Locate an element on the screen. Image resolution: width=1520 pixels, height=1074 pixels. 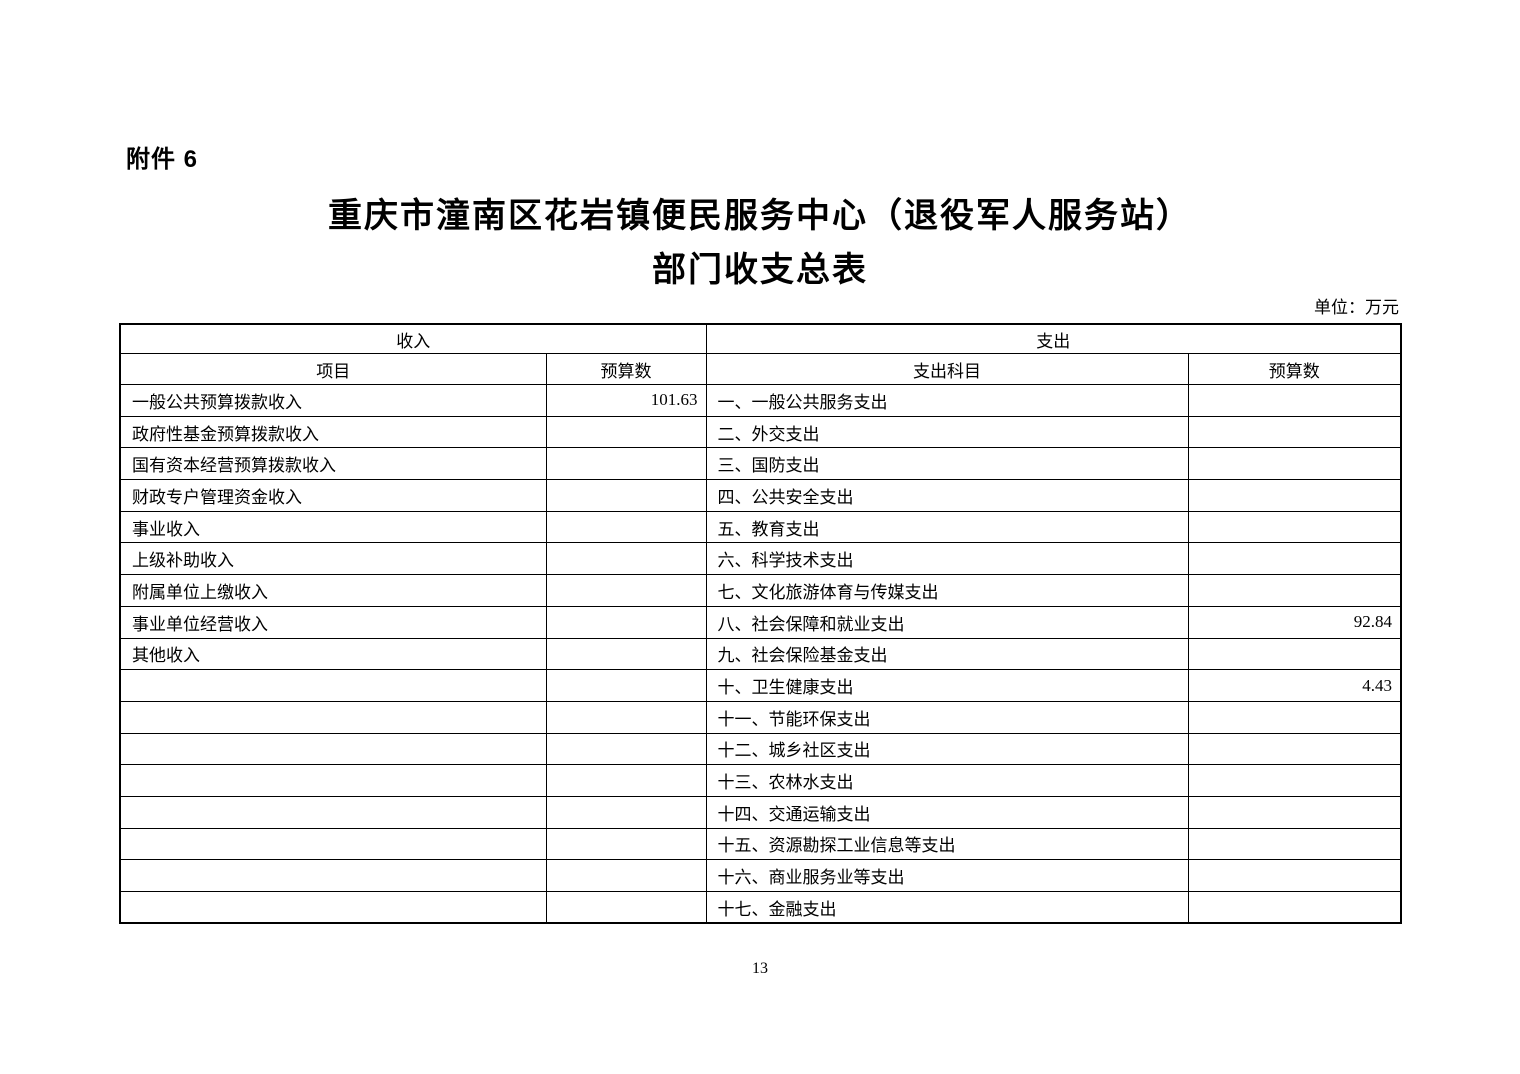
table-row: 一般公共预算拨款收入 101.63 一、一般公共服务支出 is located at coordinates (760, 400).